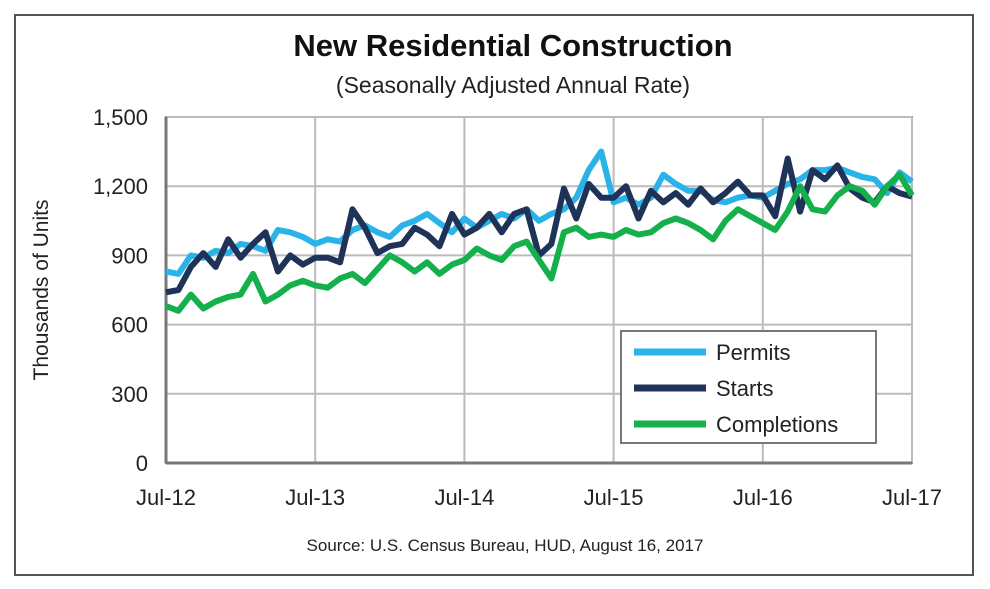 The height and width of the screenshot is (589, 990). What do you see at coordinates (142, 463) in the screenshot?
I see `y-tick-label: 0` at bounding box center [142, 463].